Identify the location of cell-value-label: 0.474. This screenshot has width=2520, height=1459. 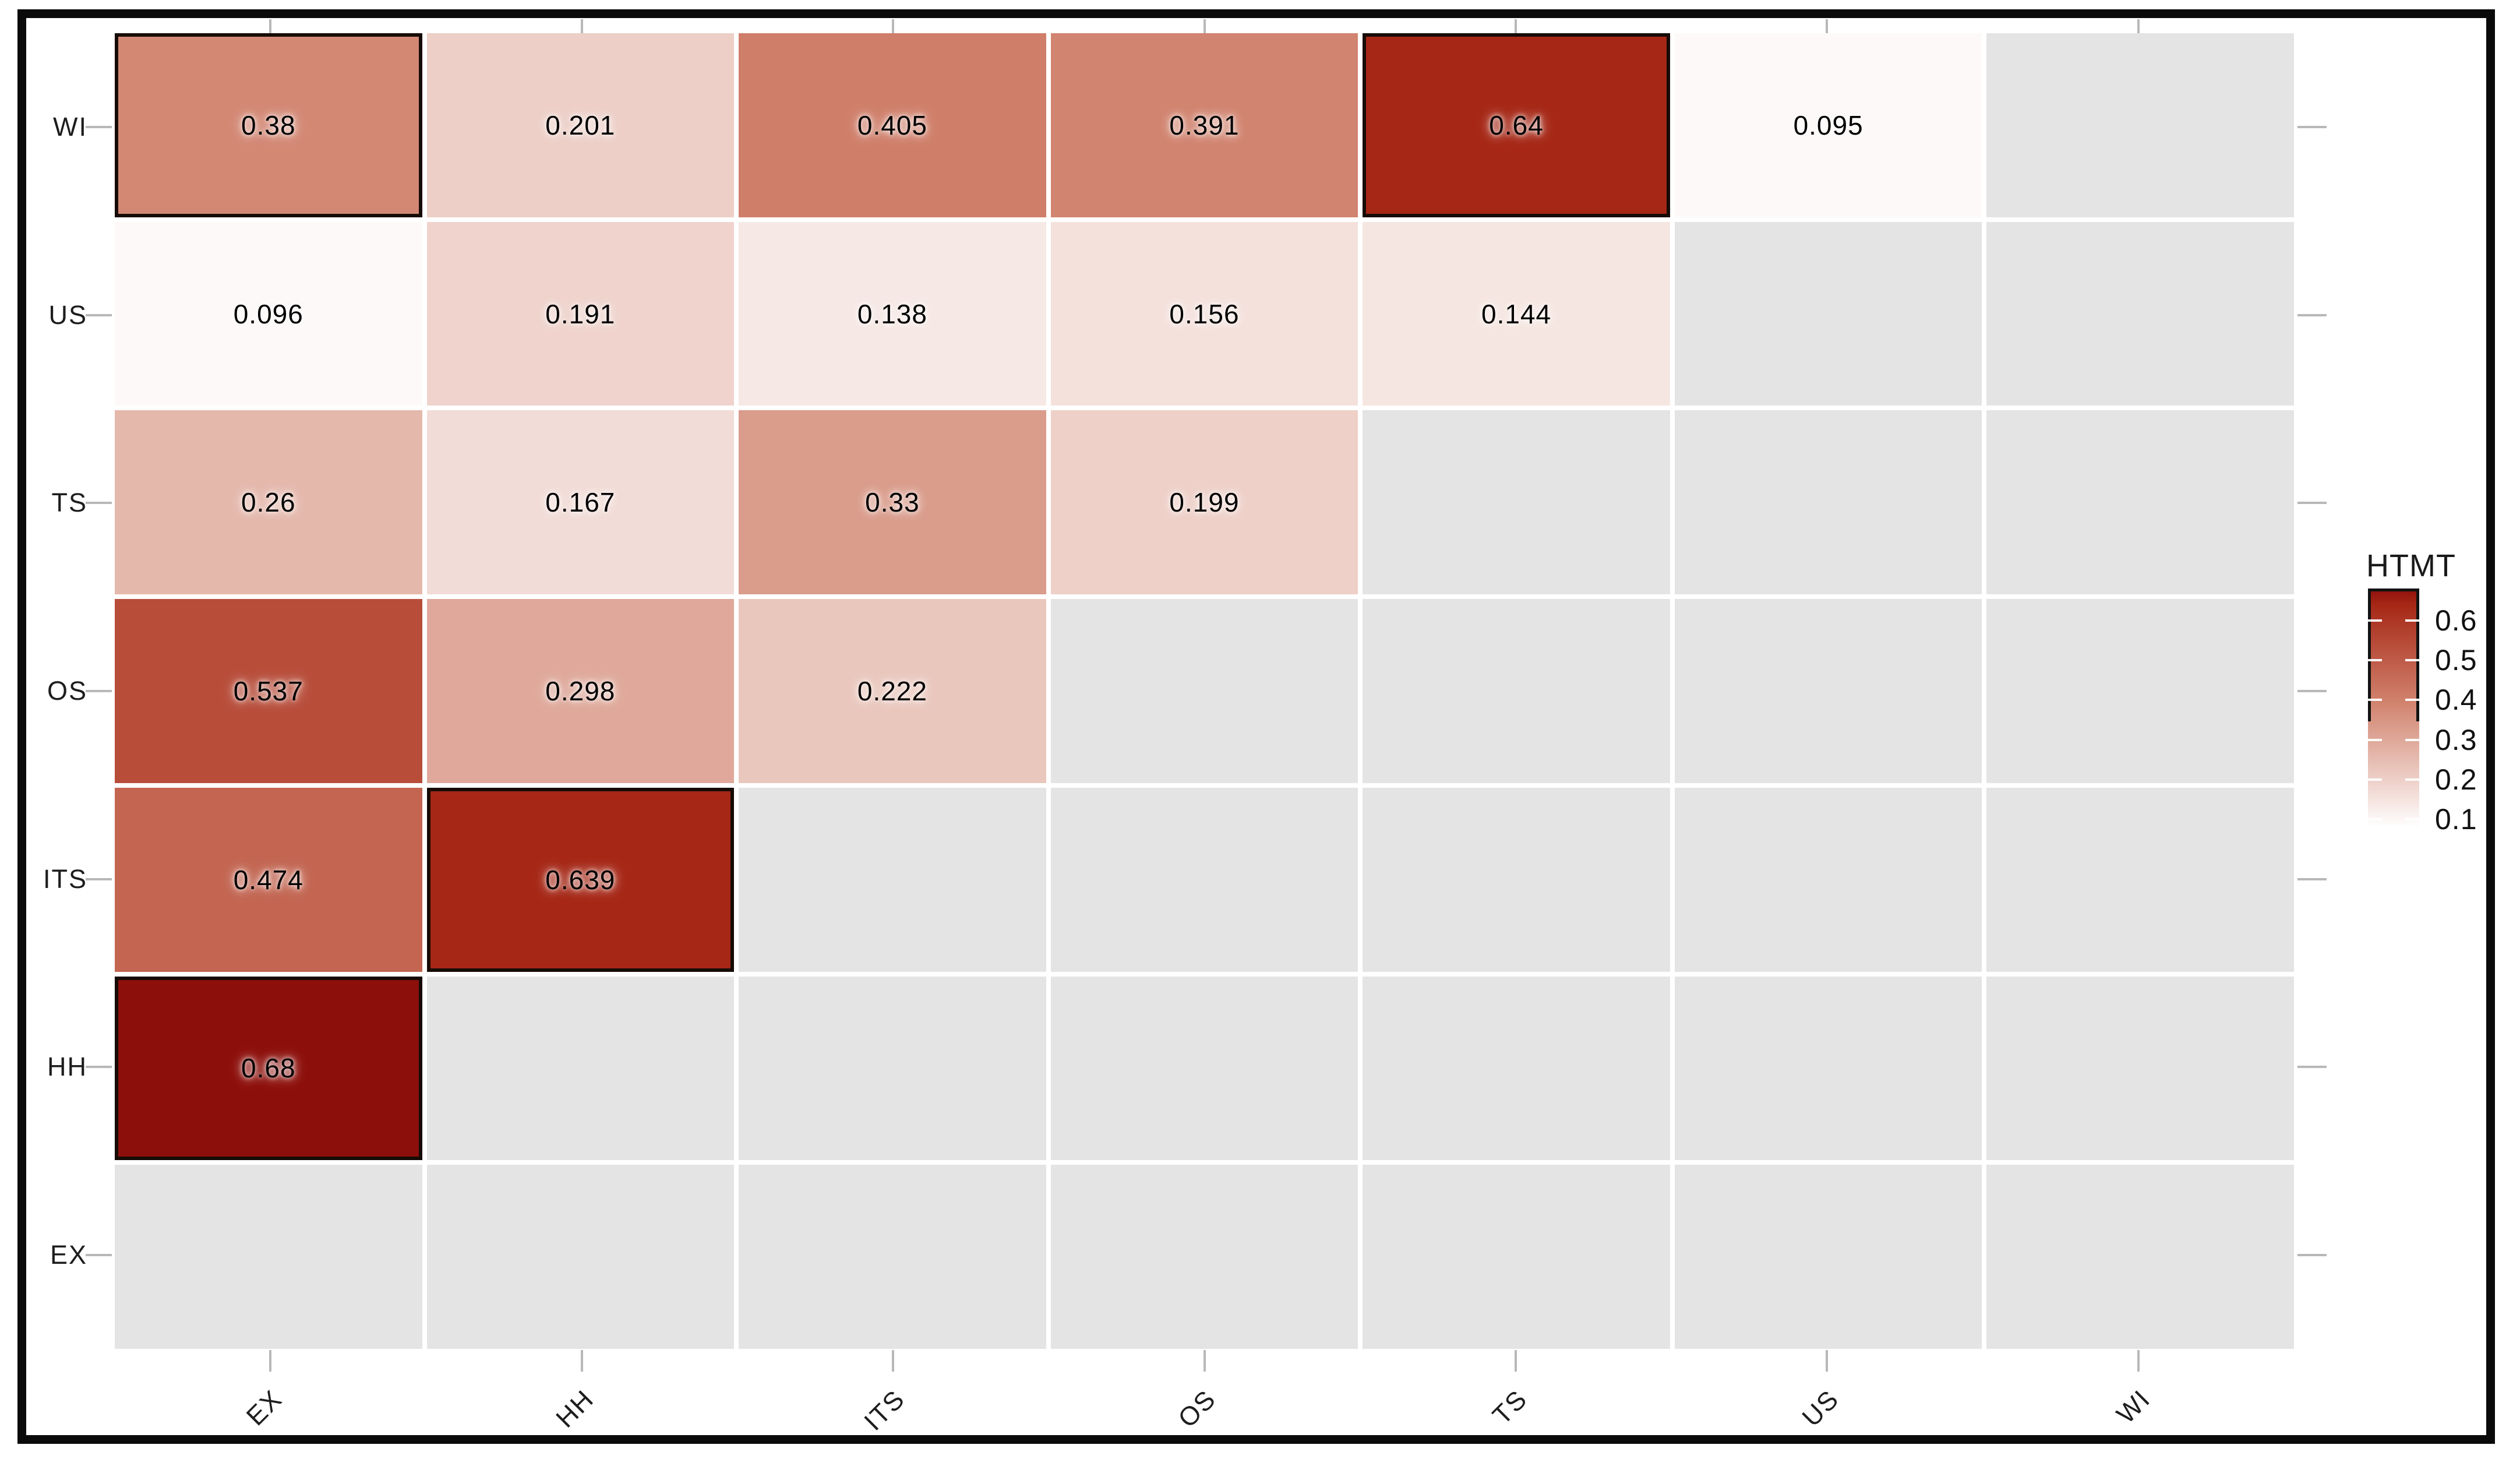
(268, 880).